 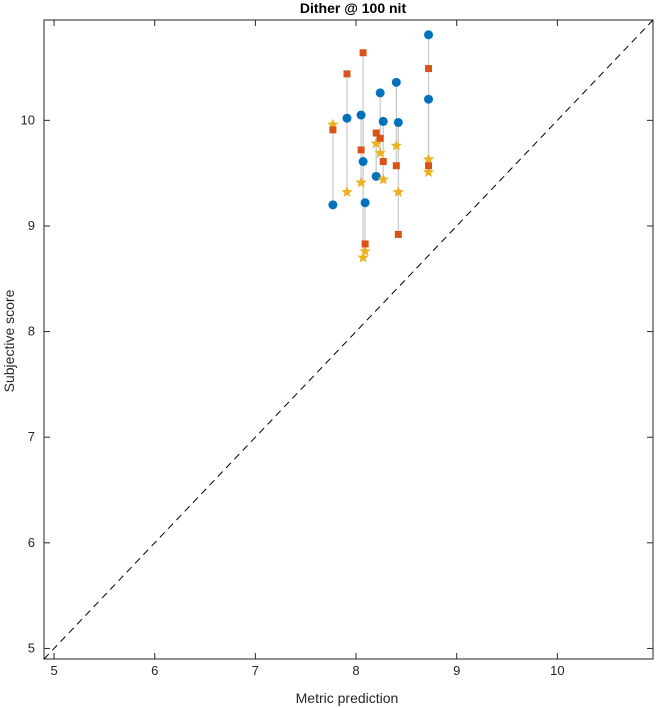 What do you see at coordinates (31, 542) in the screenshot?
I see `y-tick-label: 6` at bounding box center [31, 542].